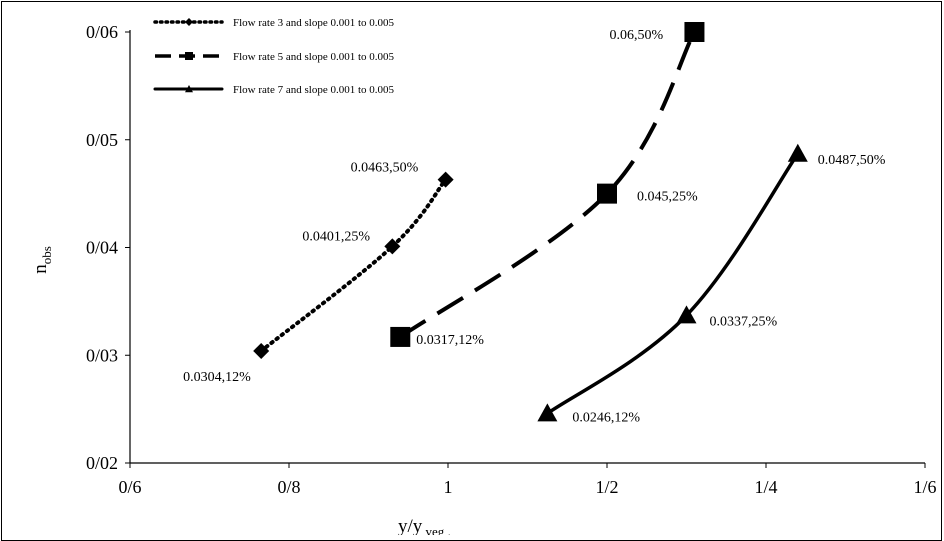  Describe the element at coordinates (288, 487) in the screenshot. I see `x-tick-label: 0/8` at that location.